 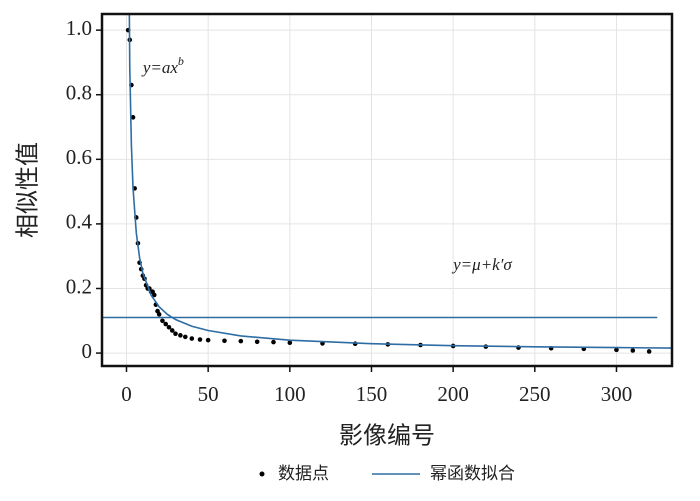 I want to click on y-tick-label: 0.8, so click(x=79, y=93).